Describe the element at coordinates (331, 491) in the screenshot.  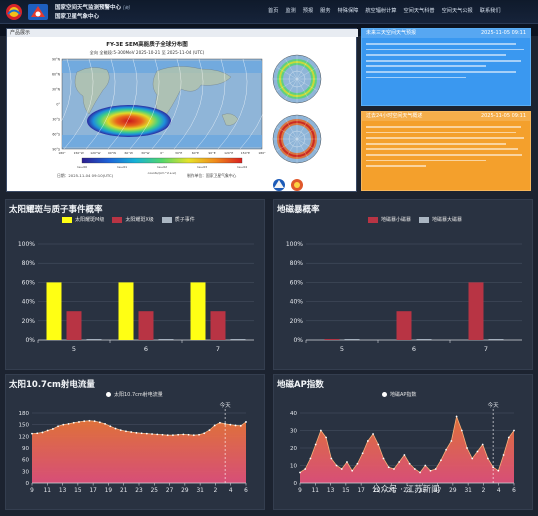
I see `x-tick-label: 13` at that location.